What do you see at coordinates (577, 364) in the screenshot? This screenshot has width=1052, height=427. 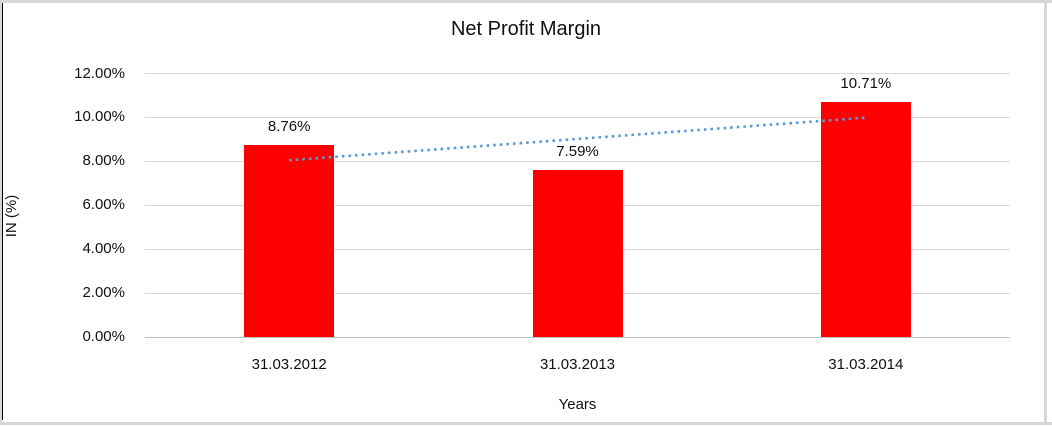 I see `x-axis-category-label: 31.03.2013` at bounding box center [577, 364].